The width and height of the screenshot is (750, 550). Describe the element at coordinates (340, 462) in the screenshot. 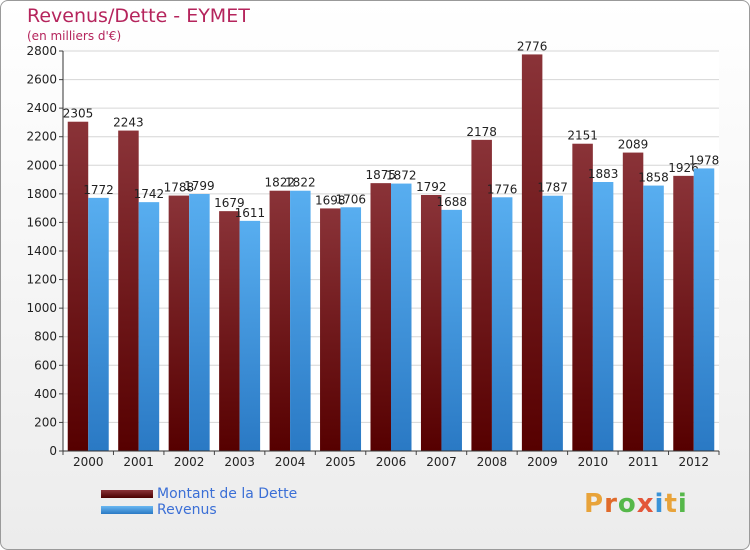

I see `x-tick-label: 2005` at that location.